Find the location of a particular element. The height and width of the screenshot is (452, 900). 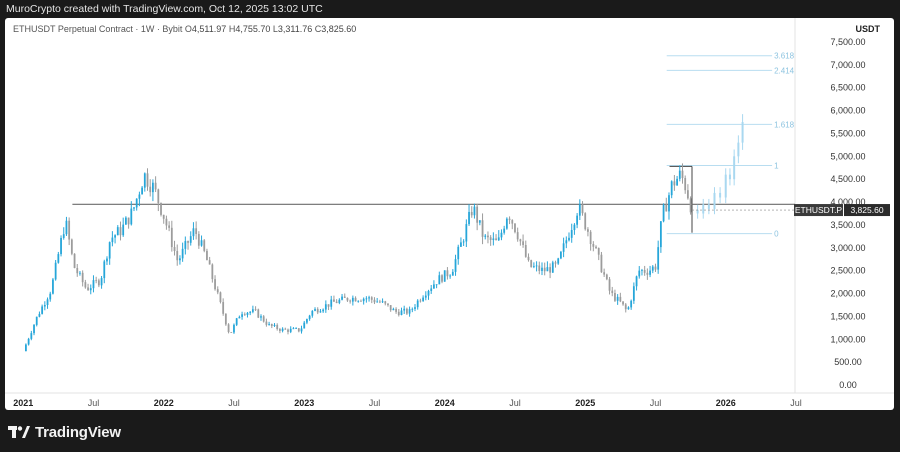

price-axis-currency: USDT is located at coordinates (868, 29).